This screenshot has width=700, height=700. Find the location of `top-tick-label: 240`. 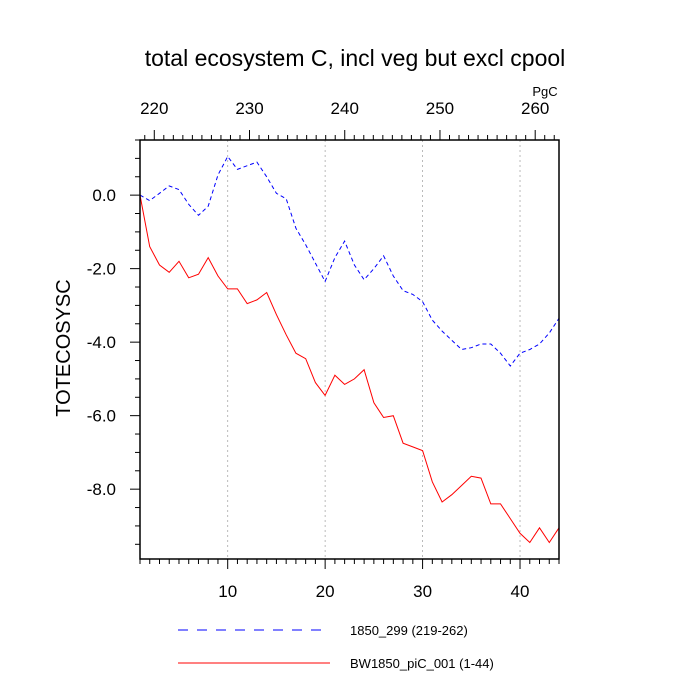

top-tick-label: 240 is located at coordinates (345, 108).